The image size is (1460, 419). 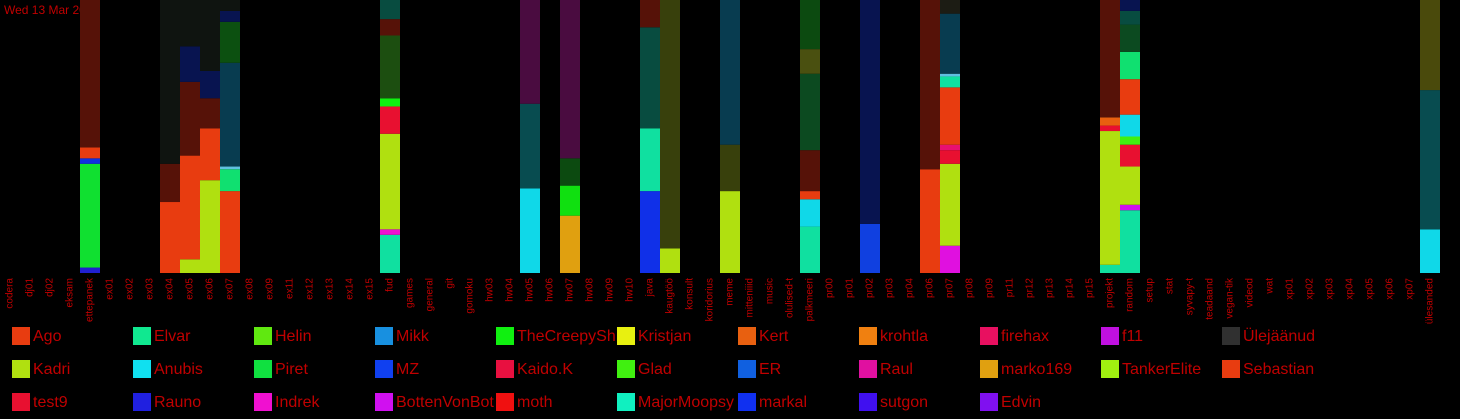 What do you see at coordinates (686, 402) in the screenshot?
I see `legend-label: MajorMoopsy` at bounding box center [686, 402].